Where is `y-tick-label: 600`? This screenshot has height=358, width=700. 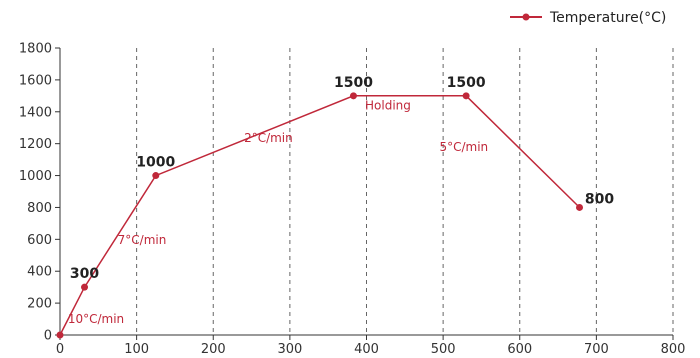
y-tick-label: 600 is located at coordinates (39, 240).